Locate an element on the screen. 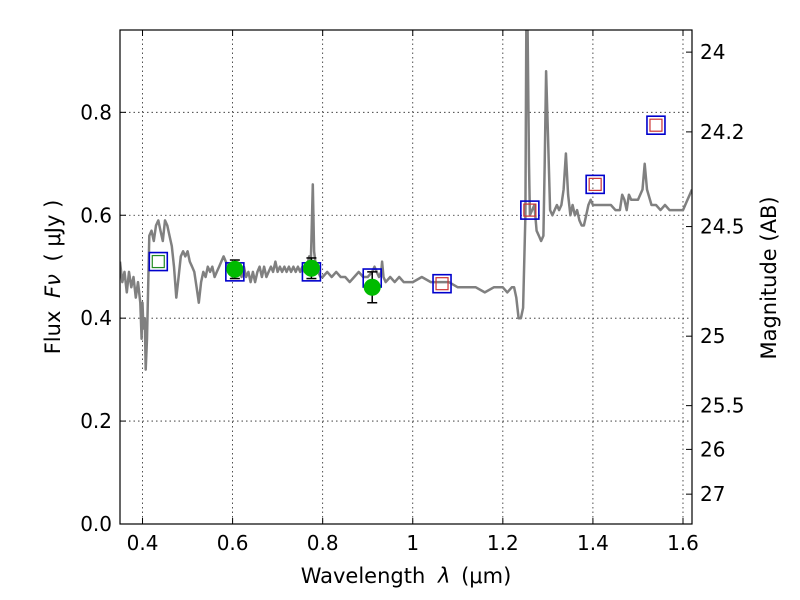  y2-tick-label-5: 26 is located at coordinates (712, 449).